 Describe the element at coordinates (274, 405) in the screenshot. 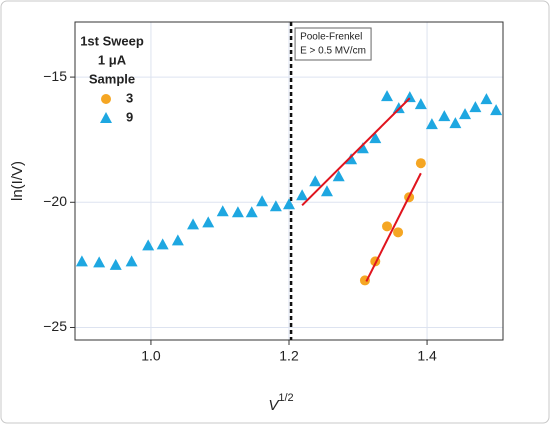

I see `x-axis-label-base: V` at that location.